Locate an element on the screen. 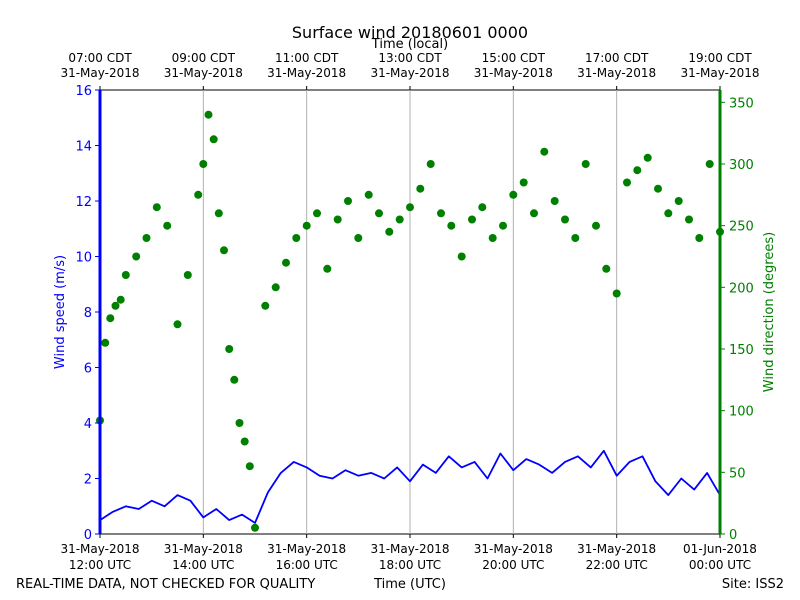 Image resolution: width=800 pixels, height=600 pixels. chart-title: Surface wind 20180601 0000 is located at coordinates (410, 32).